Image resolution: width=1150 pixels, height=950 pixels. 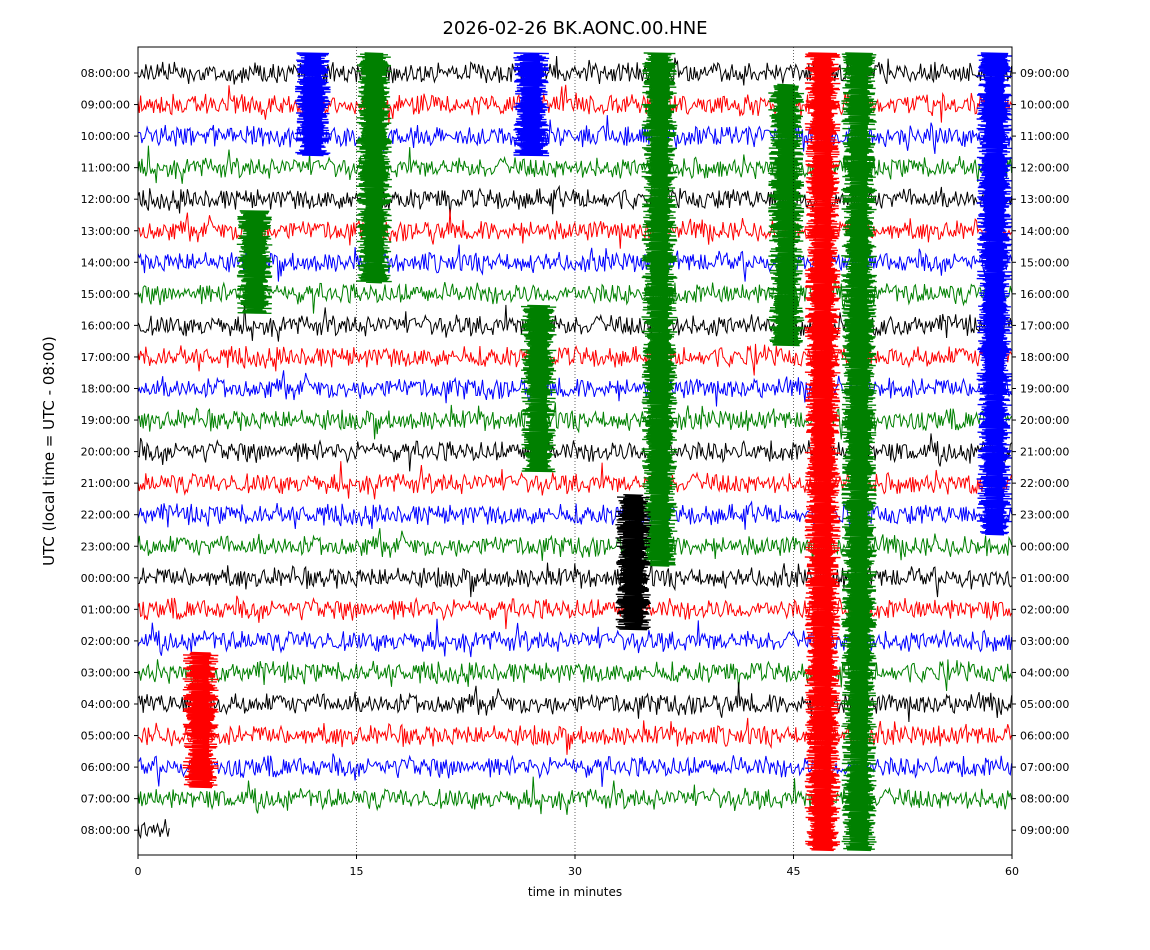 I want to click on left-tick-label: 11:00:00, so click(x=105, y=168).